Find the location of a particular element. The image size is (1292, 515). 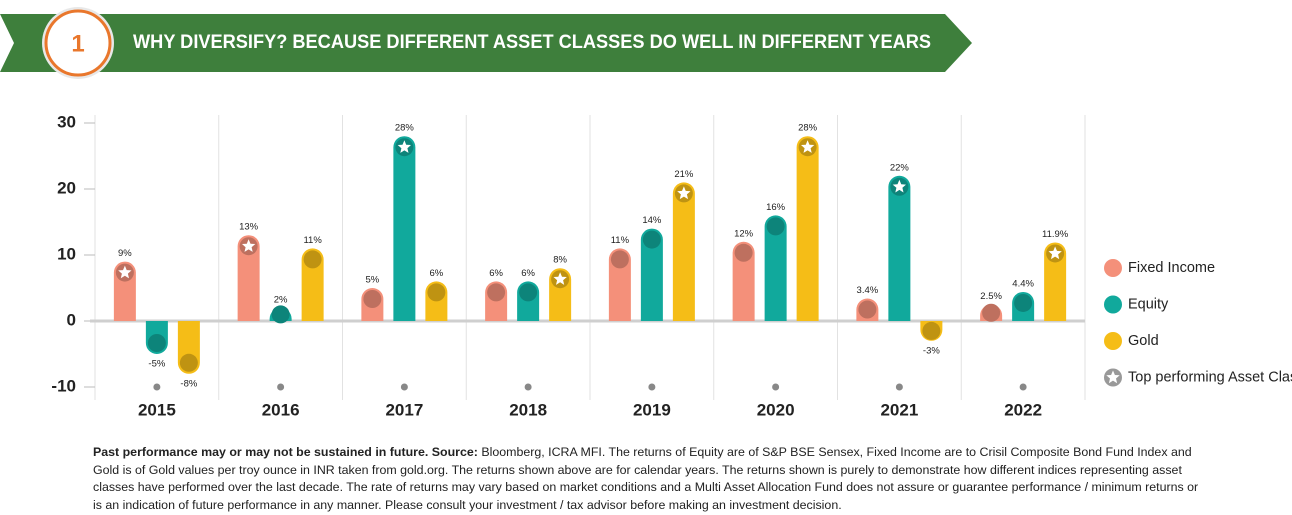

y-tick-label: 20 is located at coordinates (66, 187).